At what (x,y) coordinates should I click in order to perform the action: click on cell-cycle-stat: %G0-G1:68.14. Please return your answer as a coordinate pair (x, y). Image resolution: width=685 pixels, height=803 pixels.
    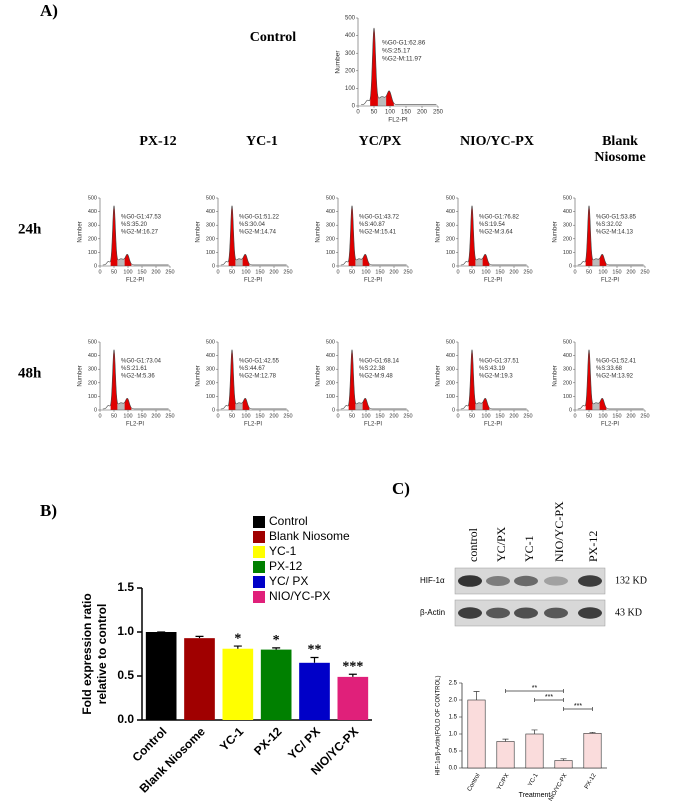
    Looking at the image, I should click on (379, 362).